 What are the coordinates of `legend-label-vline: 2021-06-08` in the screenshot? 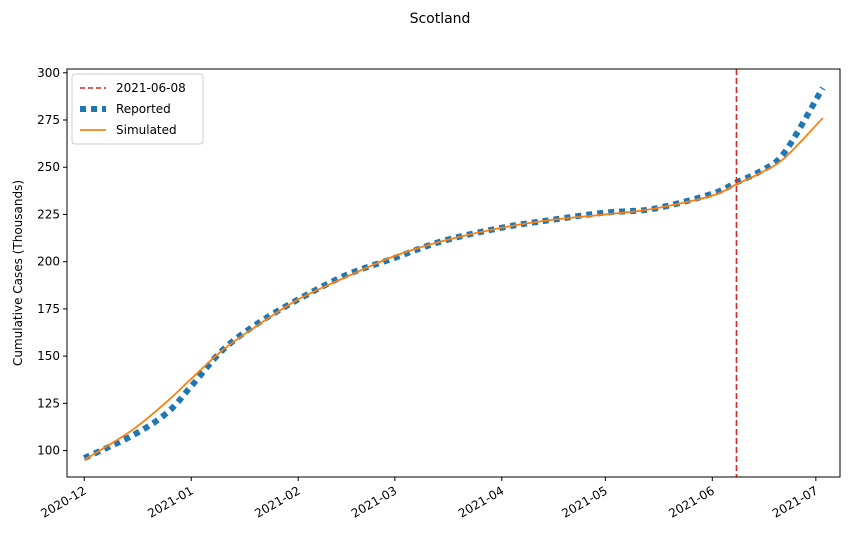 It's located at (151, 88).